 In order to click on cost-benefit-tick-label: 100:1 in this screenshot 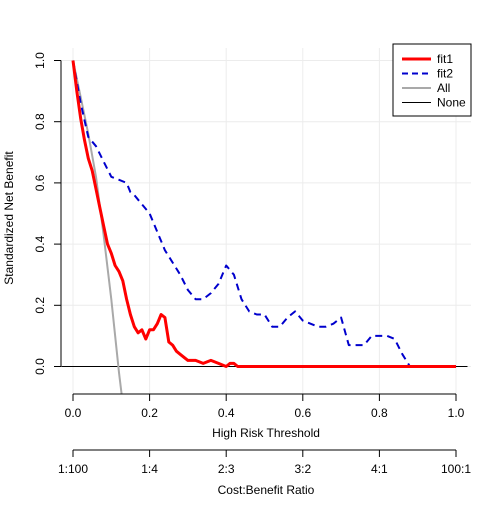, I will do `click(456, 469)`.